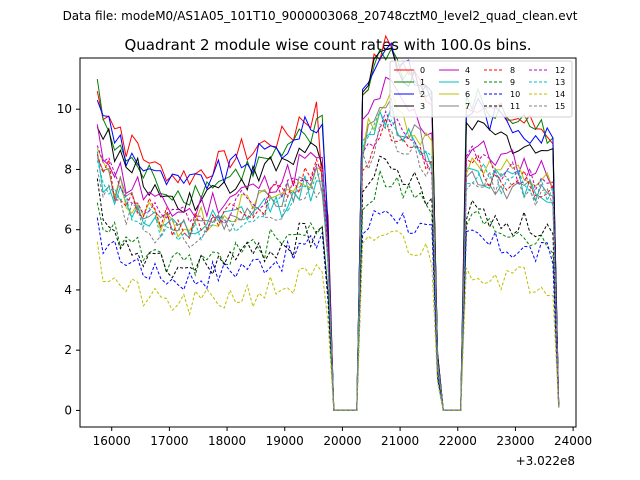  What do you see at coordinates (422, 82) in the screenshot?
I see `legend-label: 1` at bounding box center [422, 82].